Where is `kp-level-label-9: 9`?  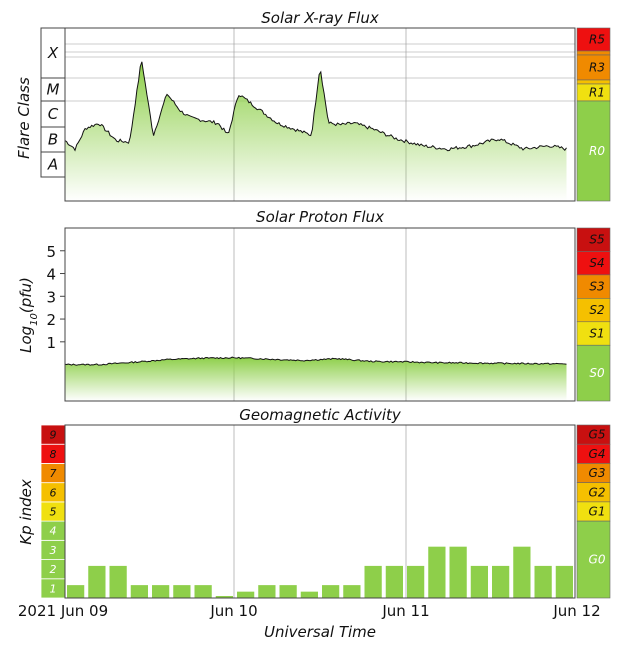 kp-level-label-9: 9 is located at coordinates (53, 435).